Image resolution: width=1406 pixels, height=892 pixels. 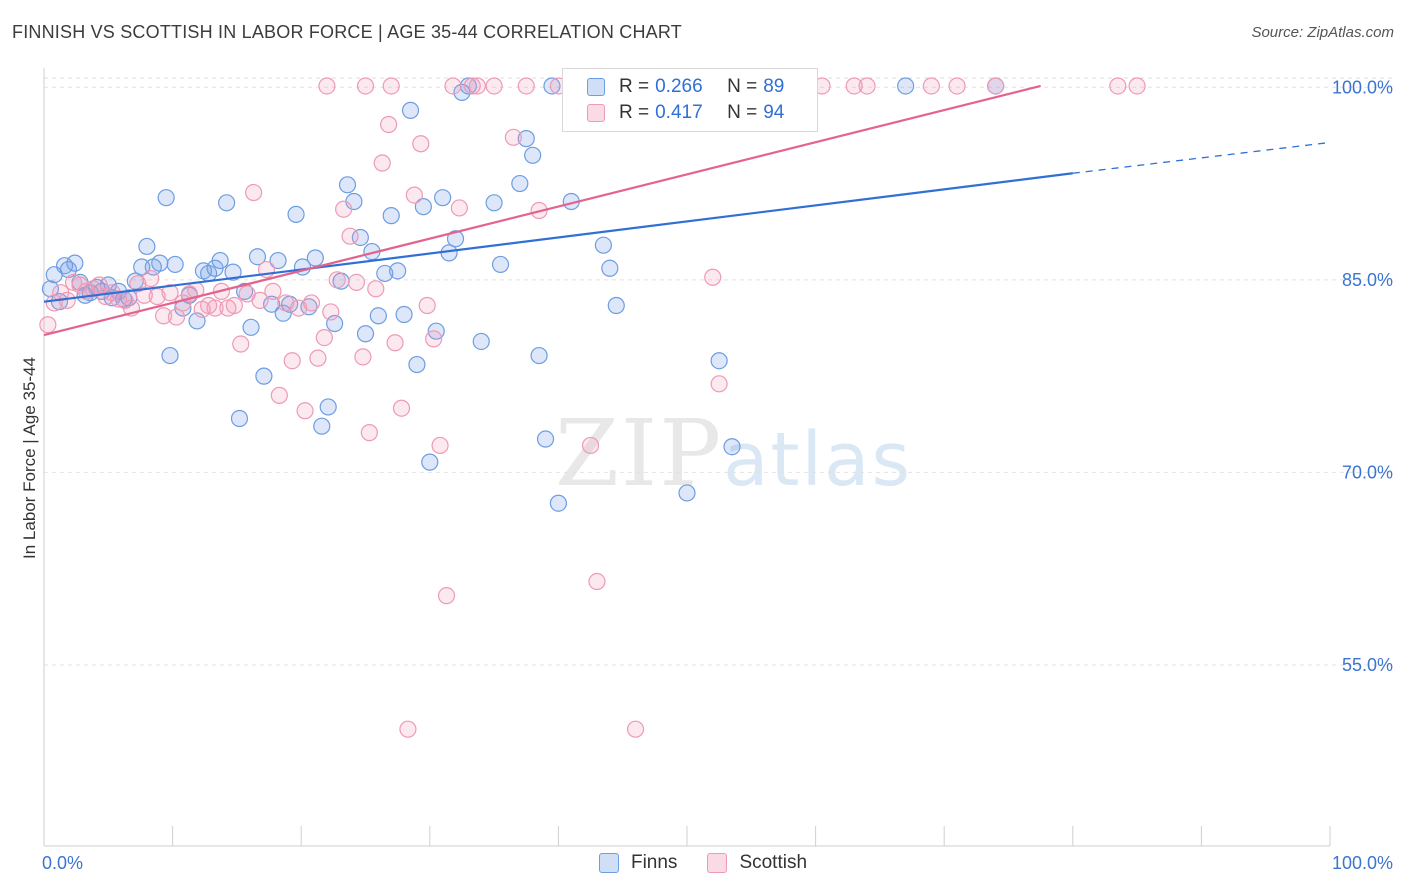 What do you see at coordinates (757, 863) in the screenshot?
I see `legend-item-scottish: Scottish` at bounding box center [757, 863].